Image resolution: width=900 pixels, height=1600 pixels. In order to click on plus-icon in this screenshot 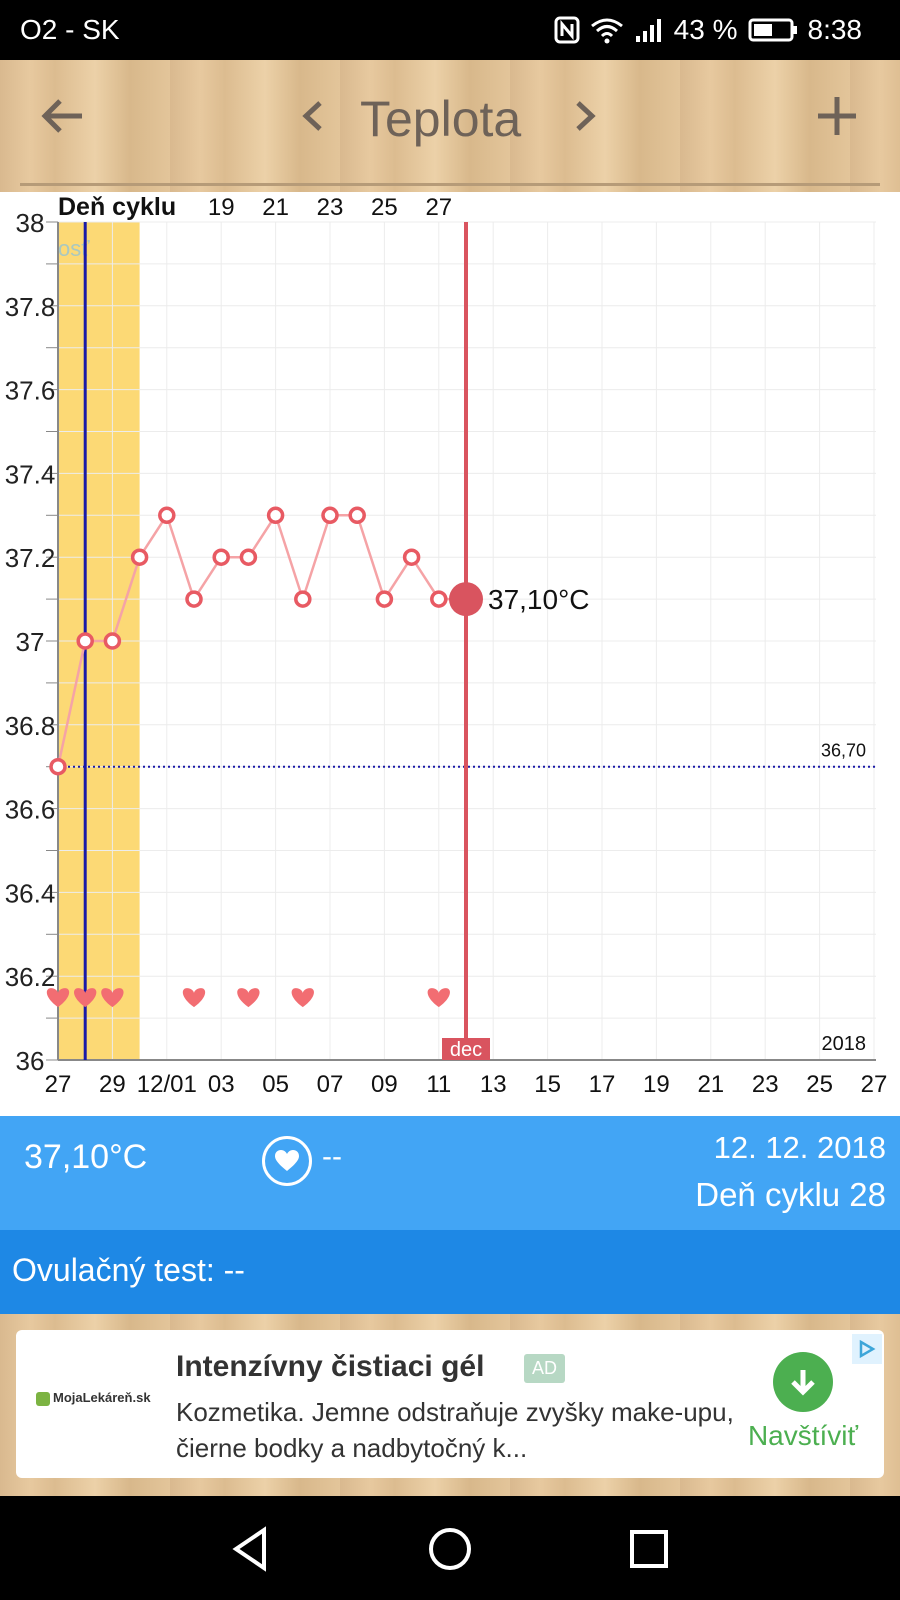, I will do `click(837, 122)`.